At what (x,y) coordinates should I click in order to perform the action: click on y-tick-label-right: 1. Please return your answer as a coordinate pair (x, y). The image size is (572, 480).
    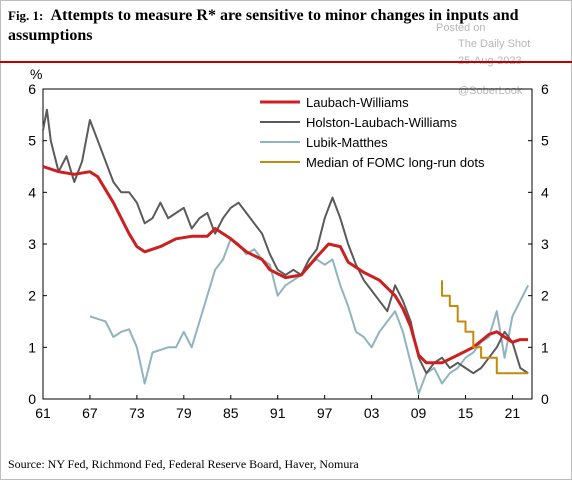
    Looking at the image, I should click on (545, 347).